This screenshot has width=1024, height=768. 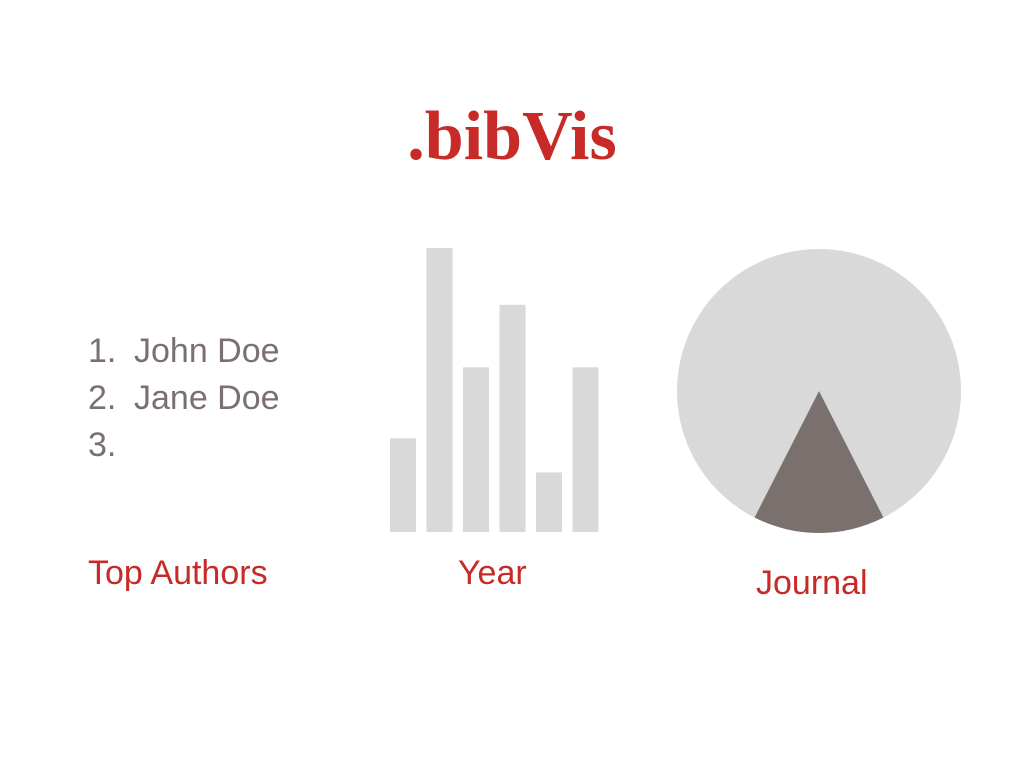 I want to click on year-caption: Year, so click(x=492, y=573).